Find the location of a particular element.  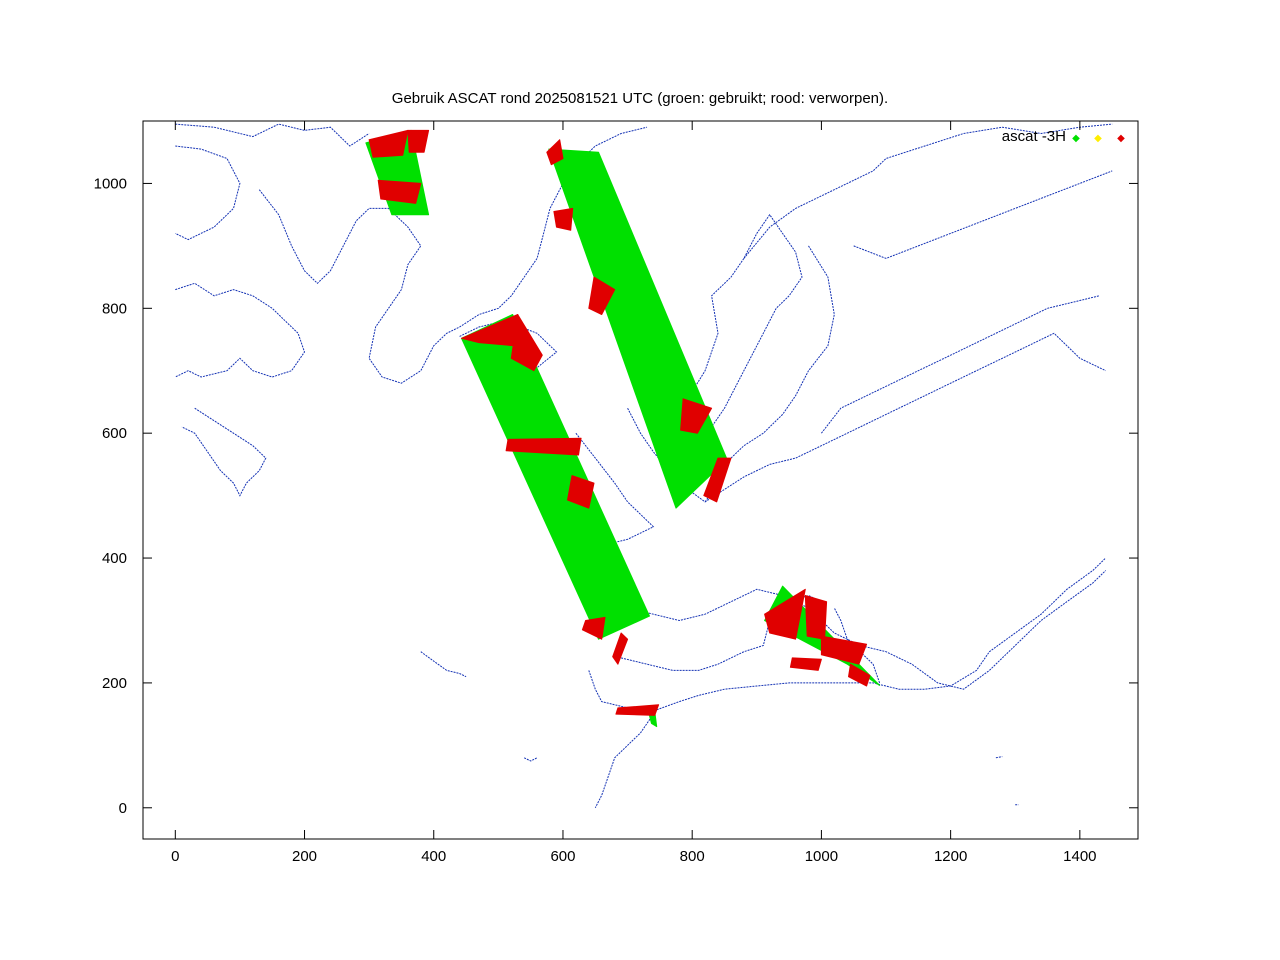

legend-label: ascat -3H is located at coordinates (1034, 136).